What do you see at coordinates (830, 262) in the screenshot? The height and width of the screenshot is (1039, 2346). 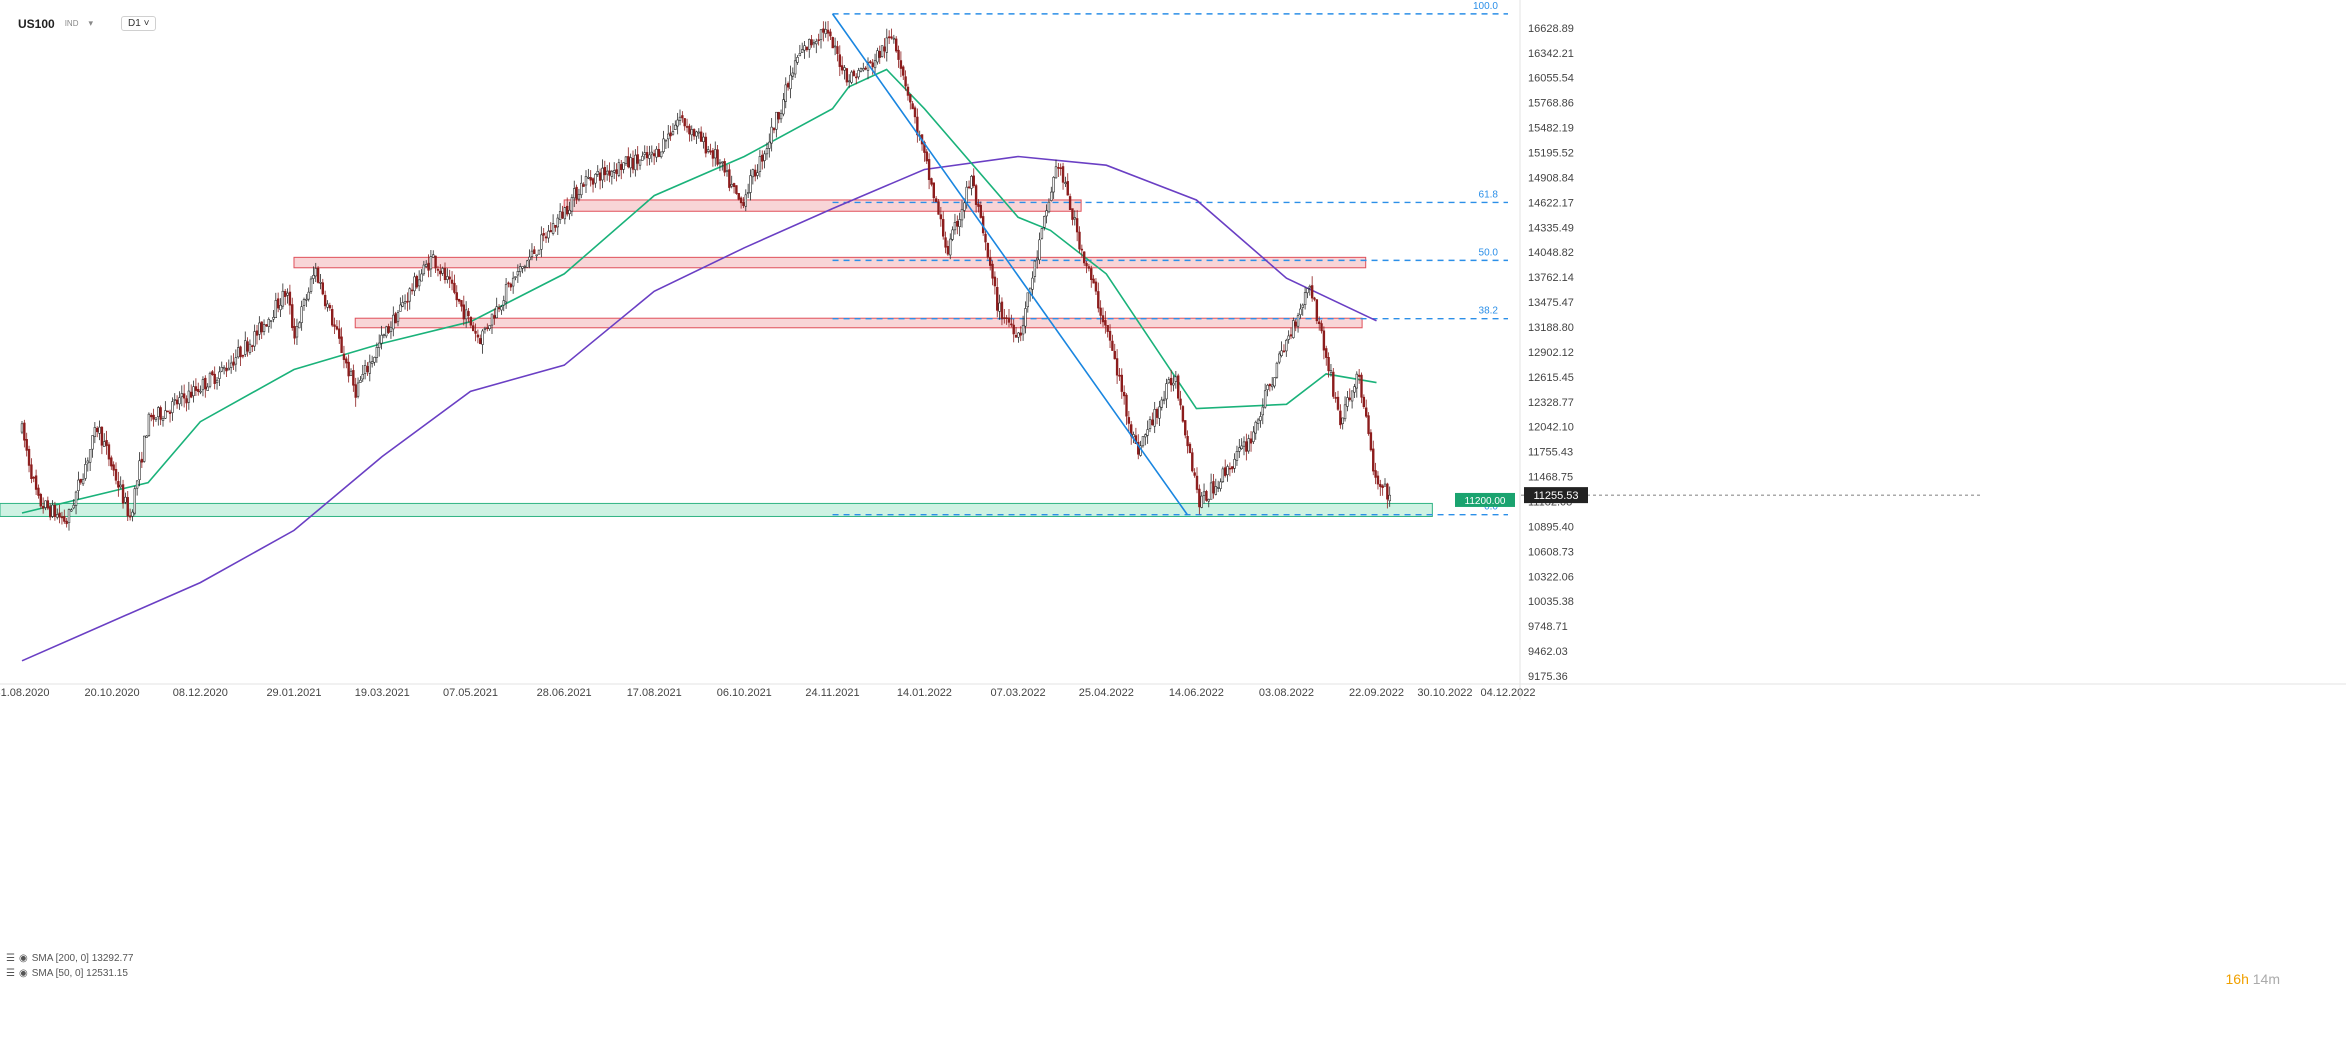 I see `resistance-zone` at bounding box center [830, 262].